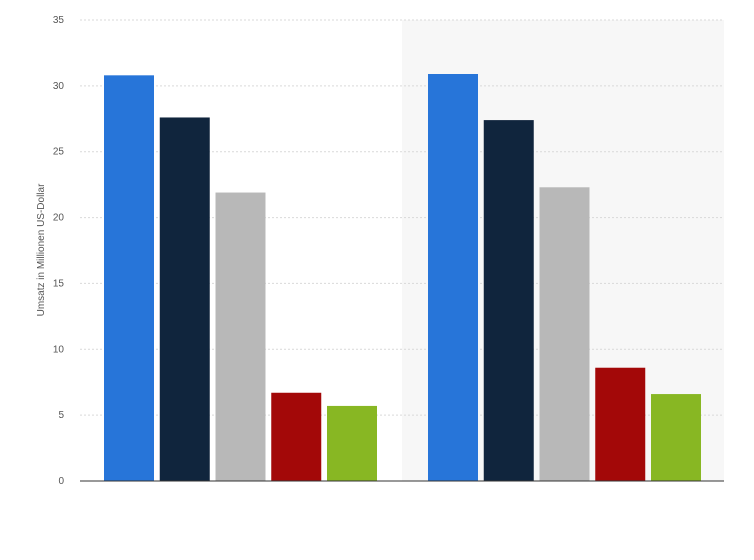 The image size is (754, 560). Describe the element at coordinates (59, 152) in the screenshot. I see `y-tick-label: 25` at that location.